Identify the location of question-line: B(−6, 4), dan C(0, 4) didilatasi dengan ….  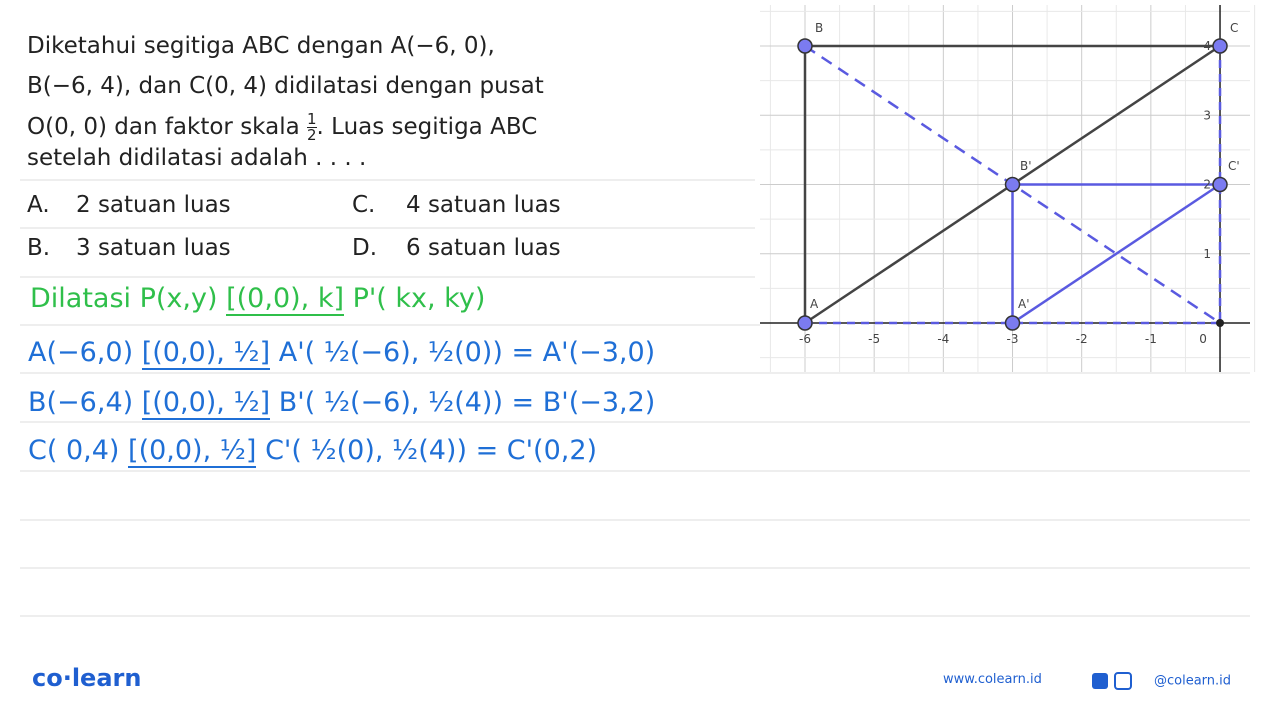
(285, 86).